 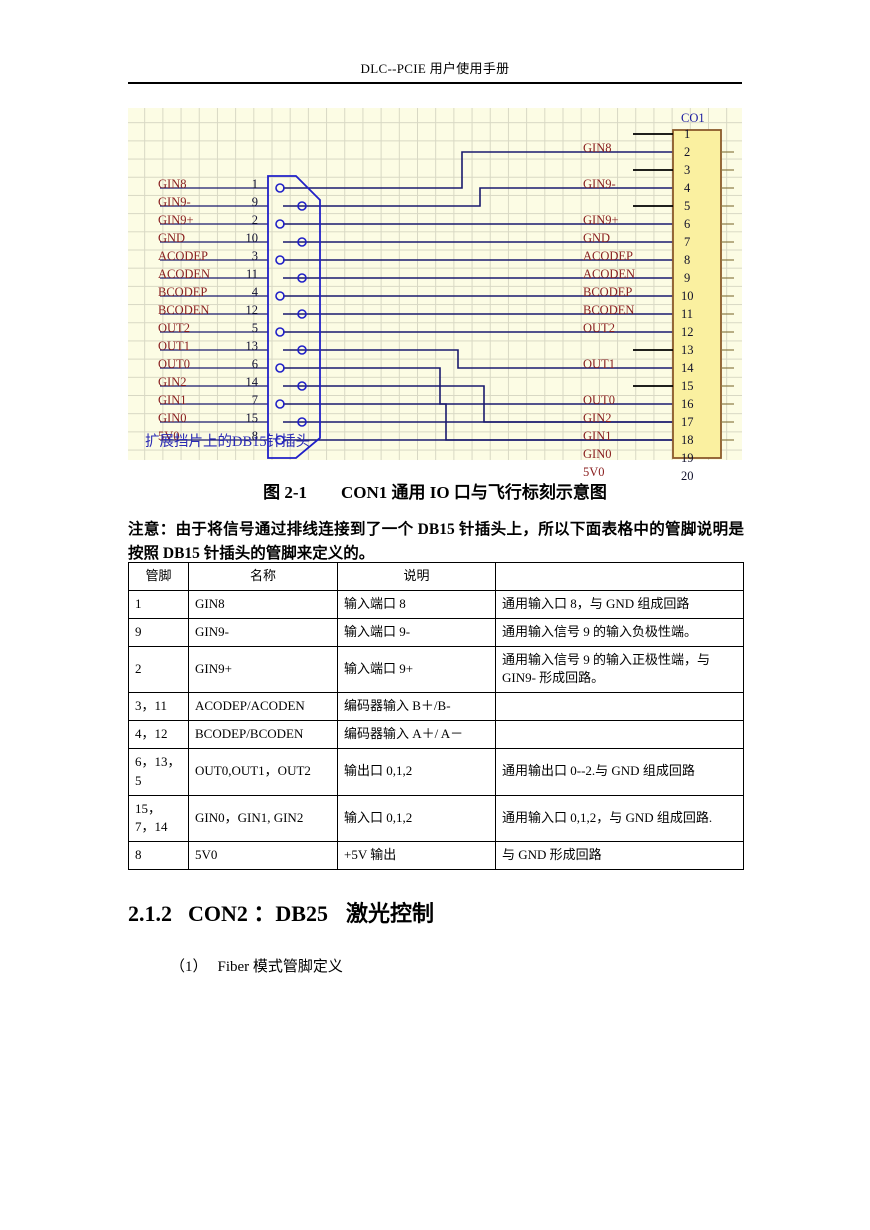 What do you see at coordinates (601, 220) in the screenshot?
I see `fig-right-label-2: GIN9+` at bounding box center [601, 220].